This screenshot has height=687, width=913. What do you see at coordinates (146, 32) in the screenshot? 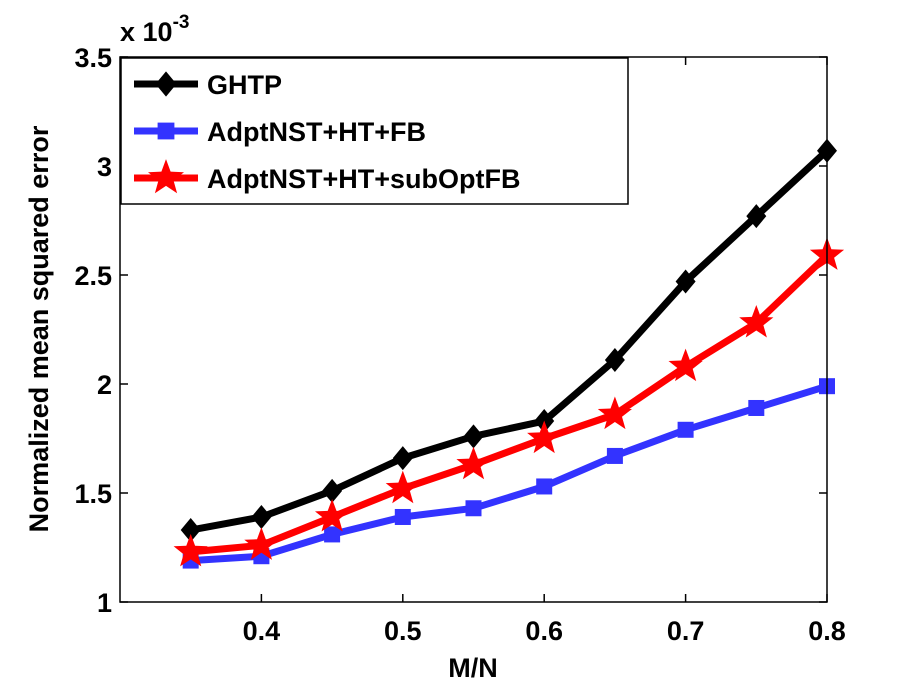
I see `y-multiplier-base: x 10` at bounding box center [146, 32].